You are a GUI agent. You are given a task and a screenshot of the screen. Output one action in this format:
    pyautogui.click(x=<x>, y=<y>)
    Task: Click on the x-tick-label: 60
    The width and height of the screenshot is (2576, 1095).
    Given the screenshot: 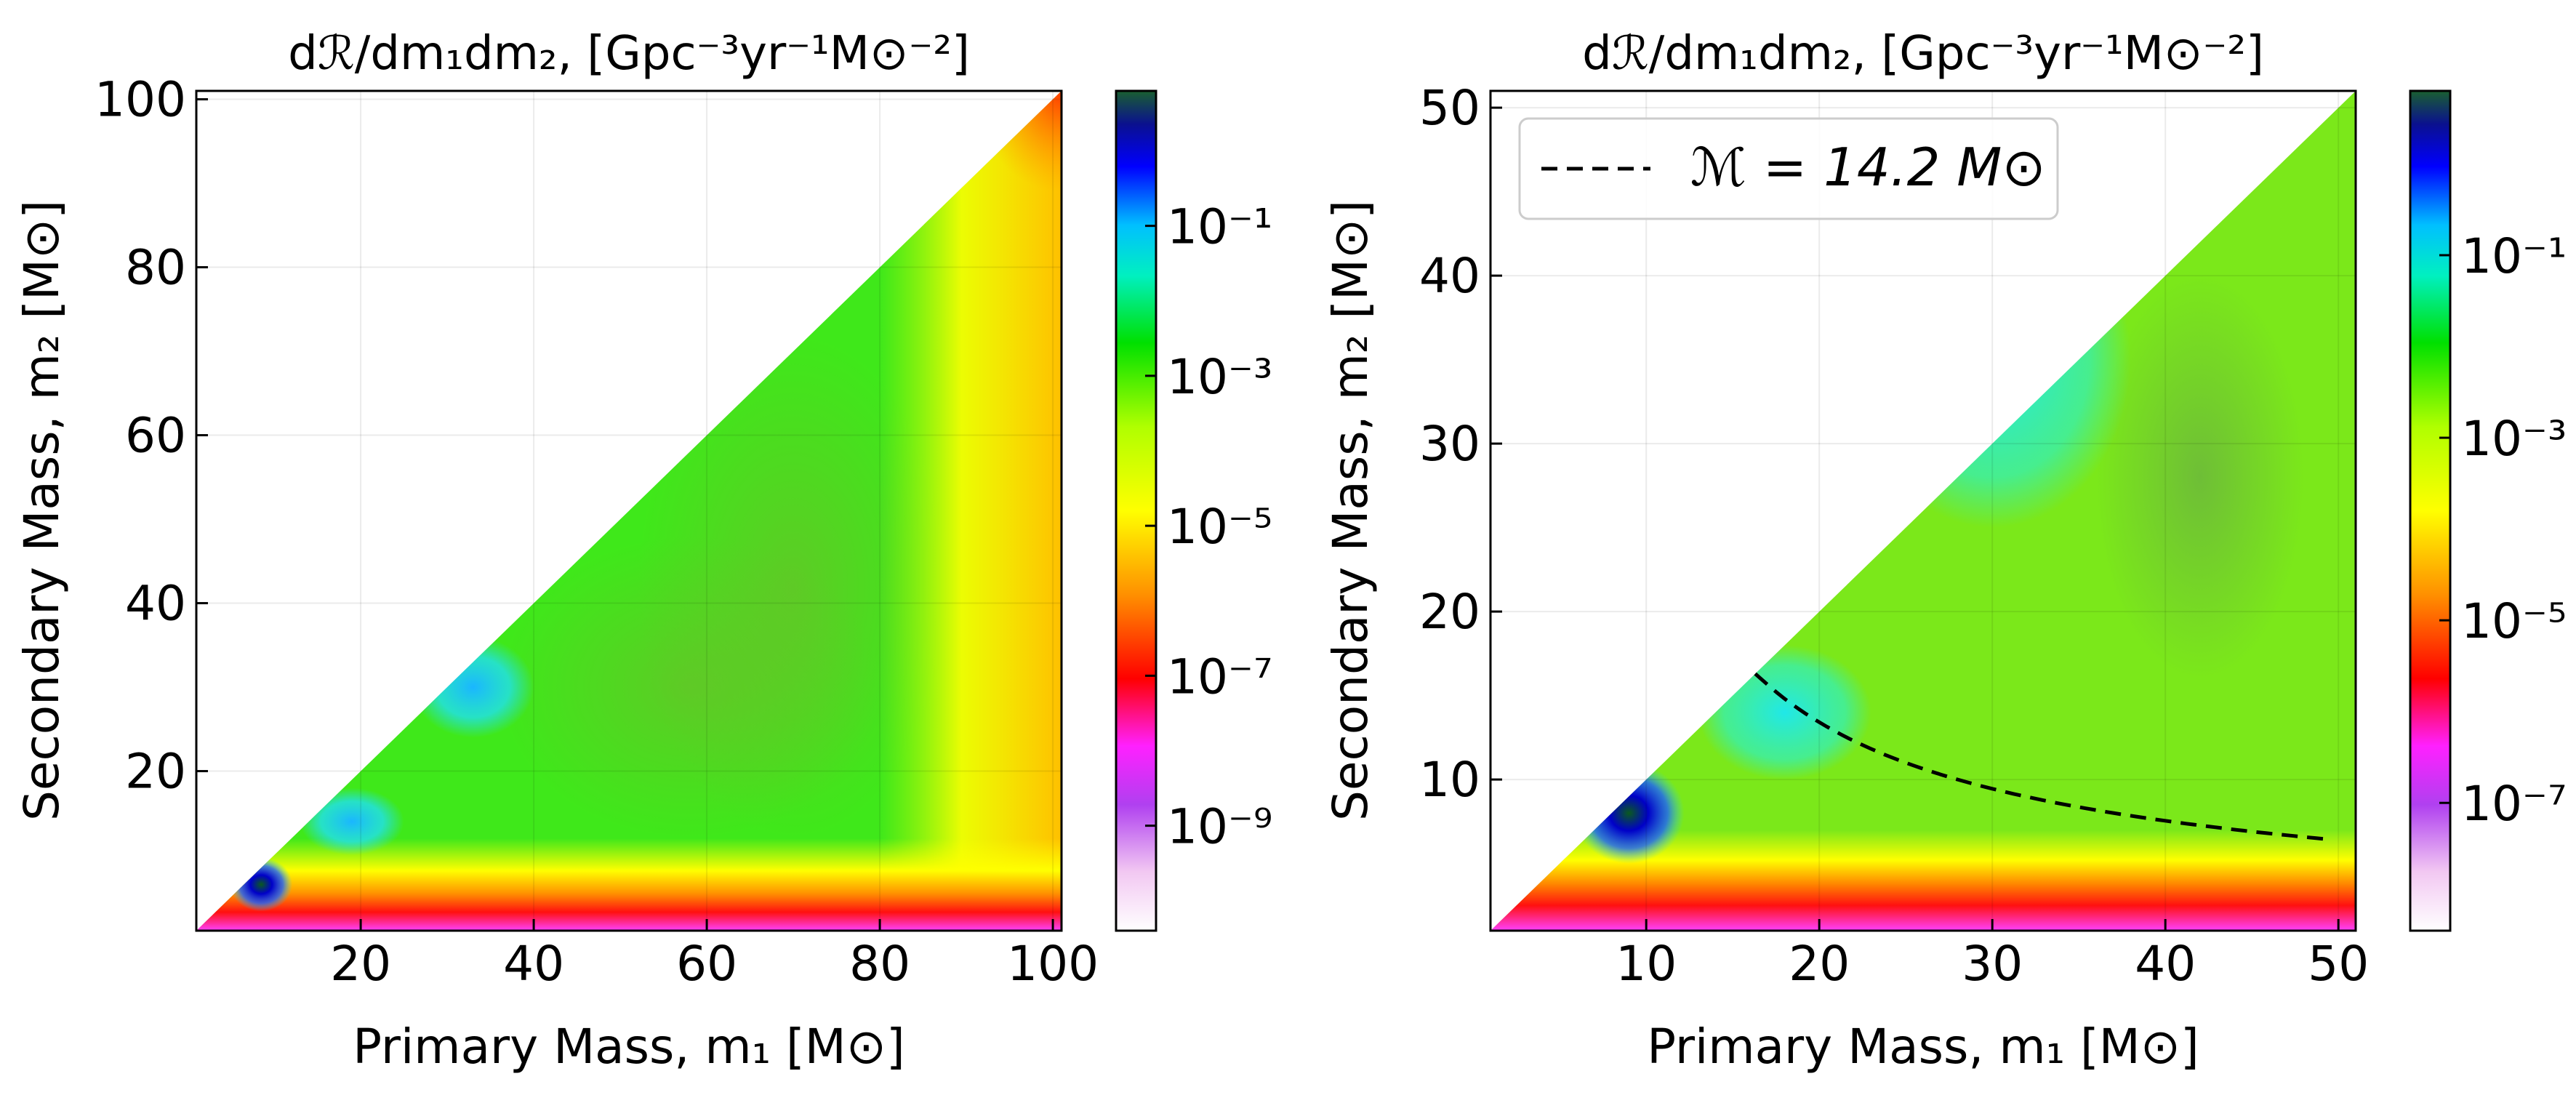 What is the action you would take?
    pyautogui.click(x=706, y=964)
    